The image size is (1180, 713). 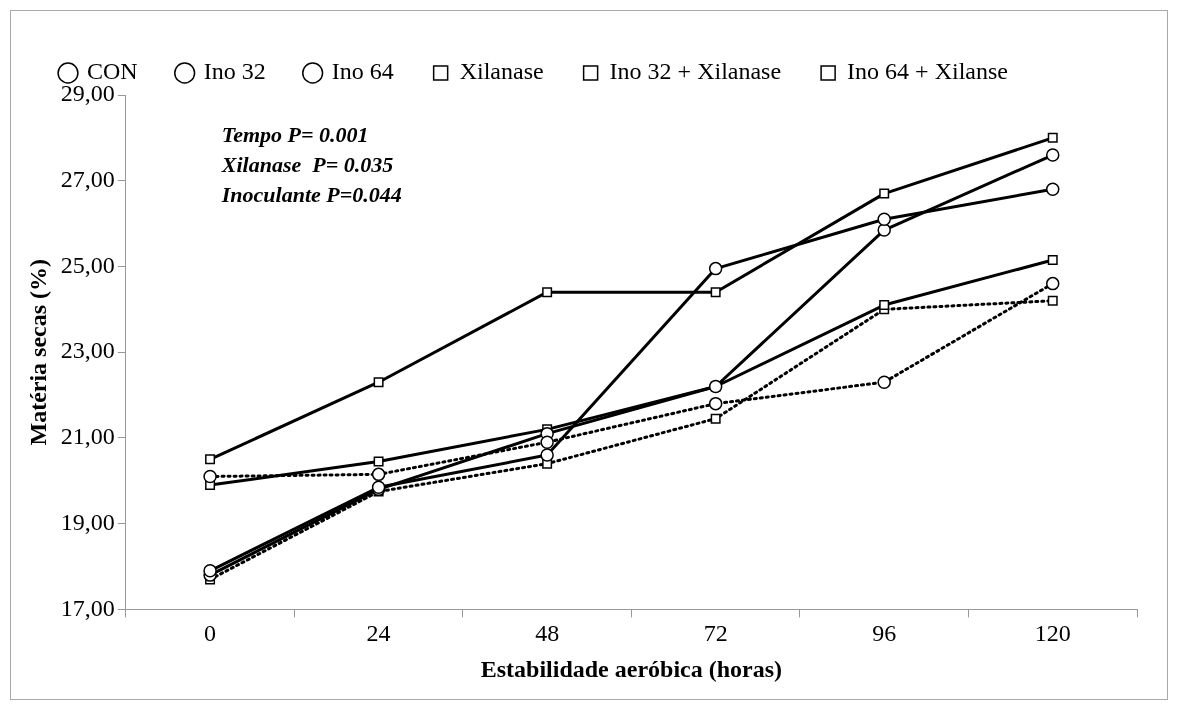 What do you see at coordinates (87, 179) in the screenshot?
I see `y-tick-label: 27,00` at bounding box center [87, 179].